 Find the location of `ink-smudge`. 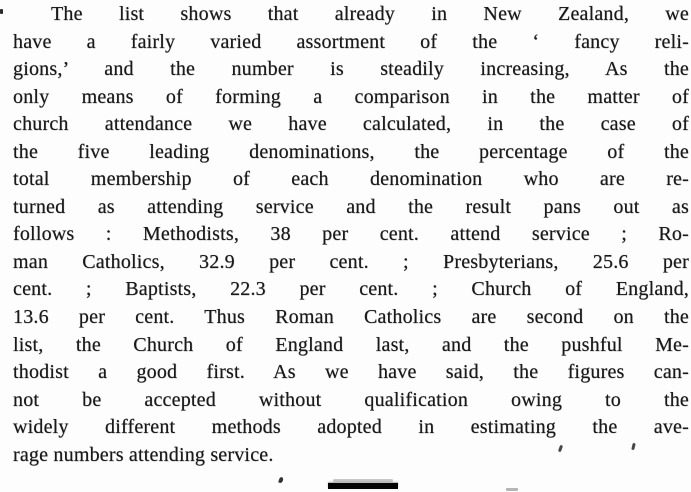

ink-smudge is located at coordinates (363, 480).